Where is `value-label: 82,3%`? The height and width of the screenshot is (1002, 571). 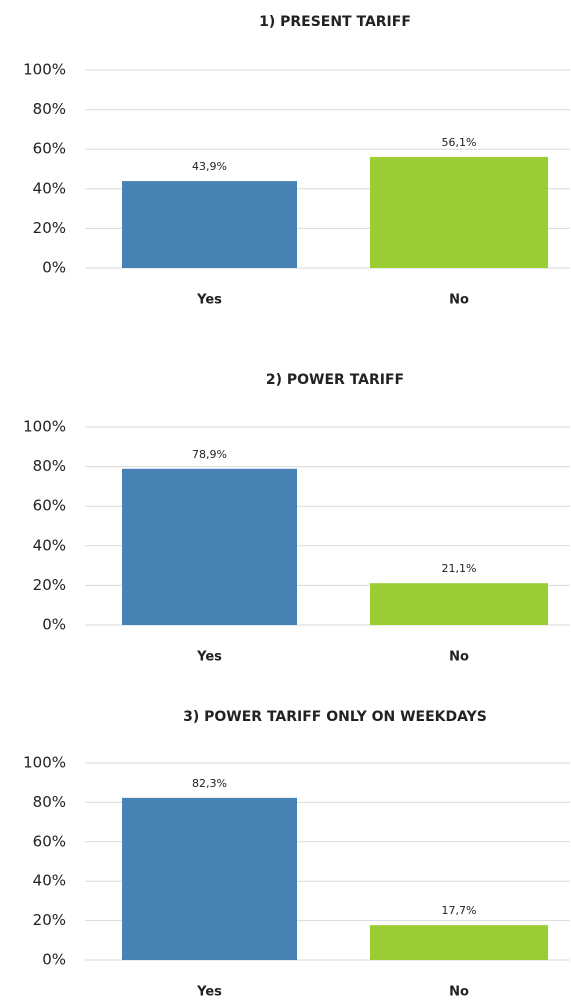 value-label: 82,3% is located at coordinates (209, 783).